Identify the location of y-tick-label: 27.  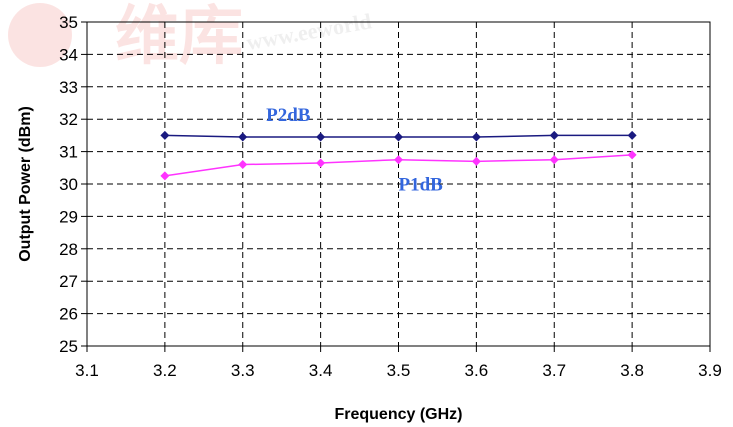
(68, 281).